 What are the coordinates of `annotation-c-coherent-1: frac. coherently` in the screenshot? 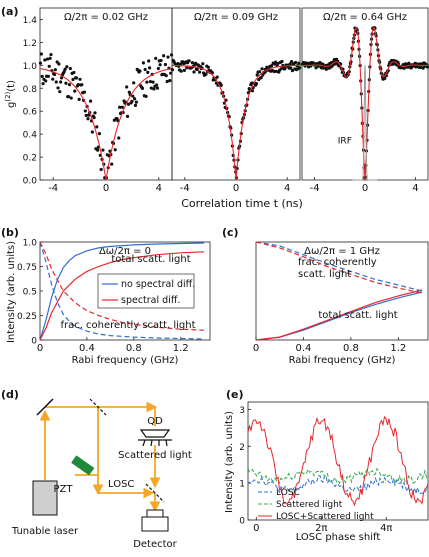 It's located at (337, 262).